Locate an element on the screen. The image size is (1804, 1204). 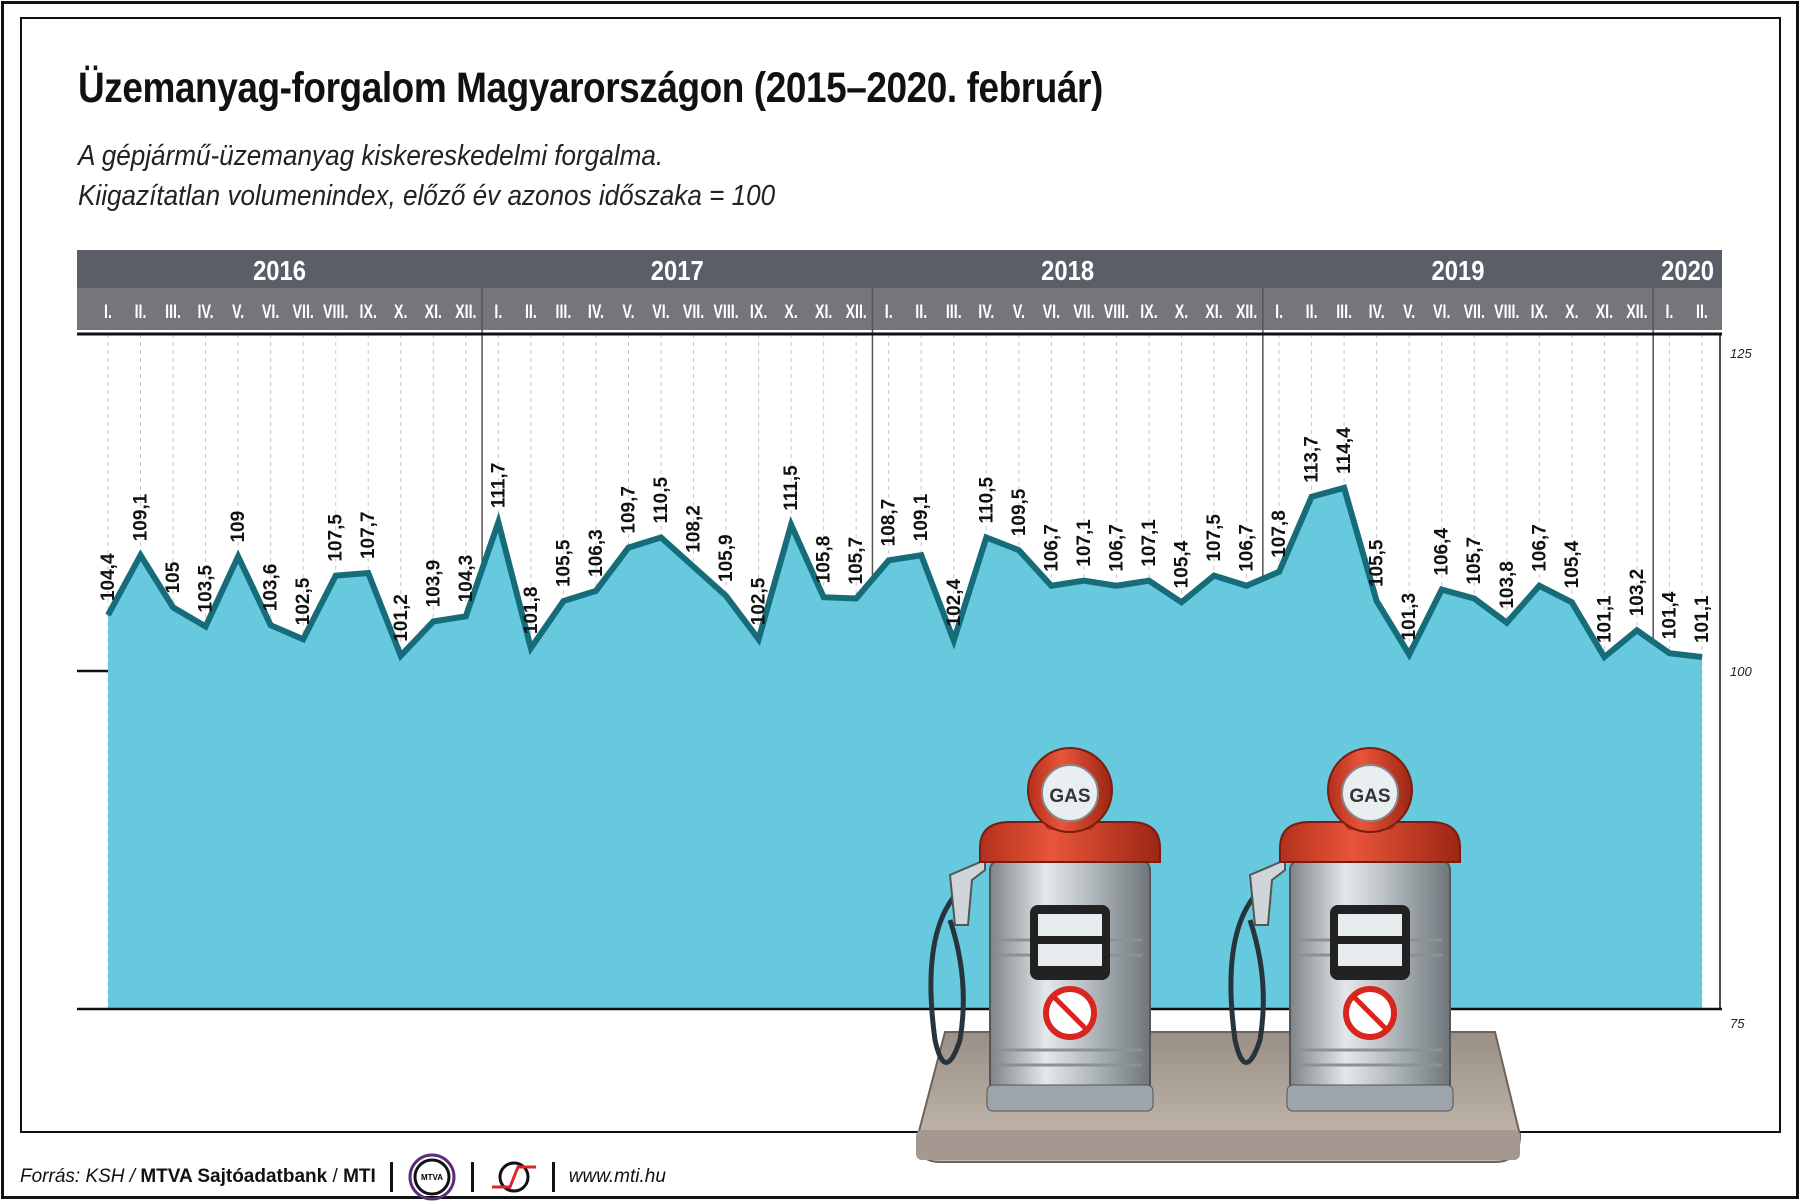
month-label: I. is located at coordinates (1669, 311).